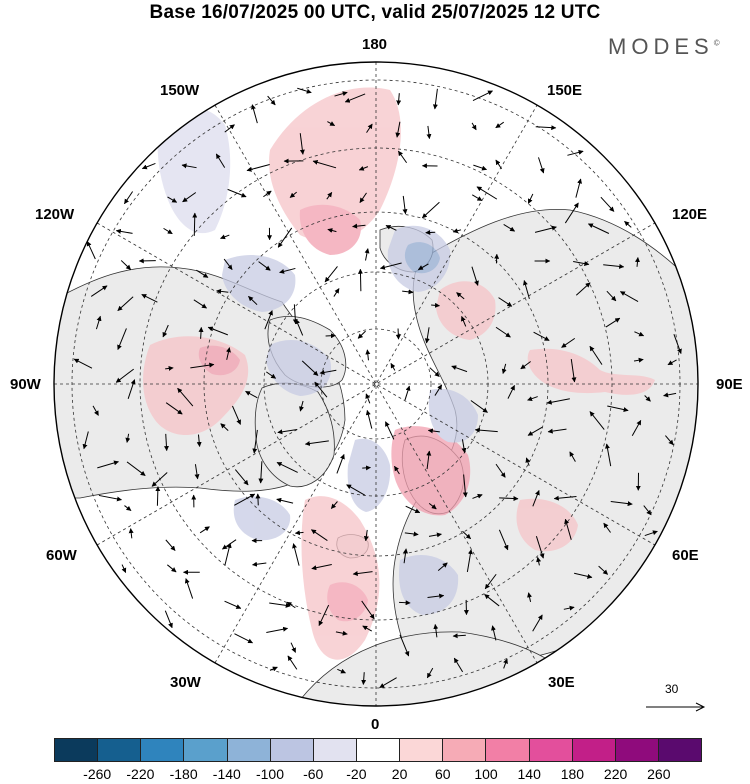 This screenshot has width=750, height=784. I want to click on color-tick-label: -20, so click(356, 774).